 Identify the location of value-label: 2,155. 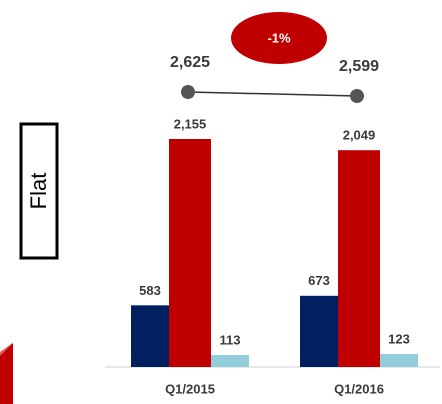
(190, 123).